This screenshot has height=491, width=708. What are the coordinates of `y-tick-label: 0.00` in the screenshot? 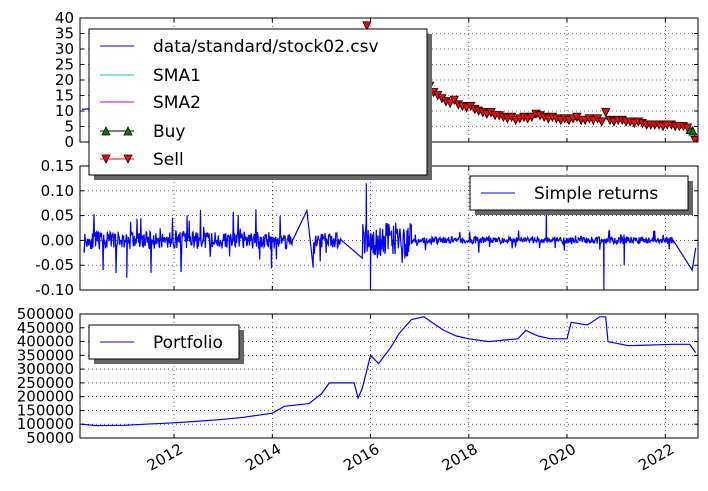 It's located at (57, 240).